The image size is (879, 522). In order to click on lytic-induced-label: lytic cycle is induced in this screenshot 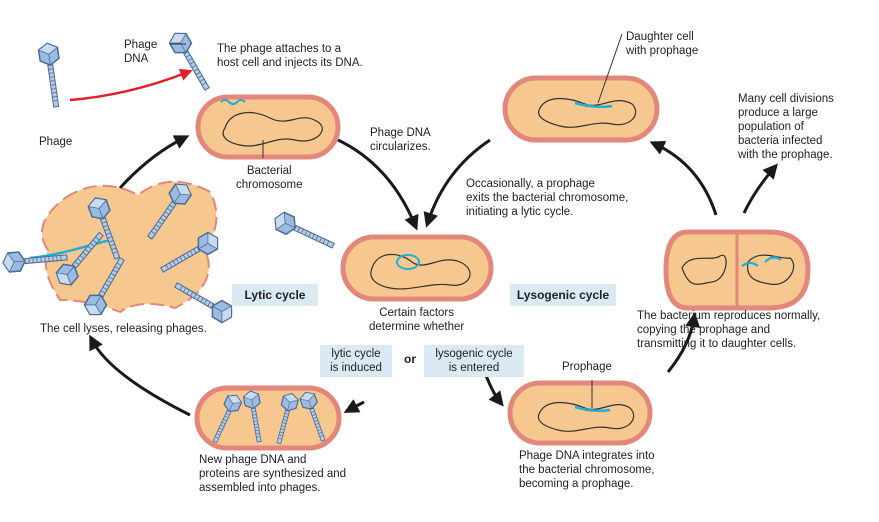, I will do `click(356, 361)`.